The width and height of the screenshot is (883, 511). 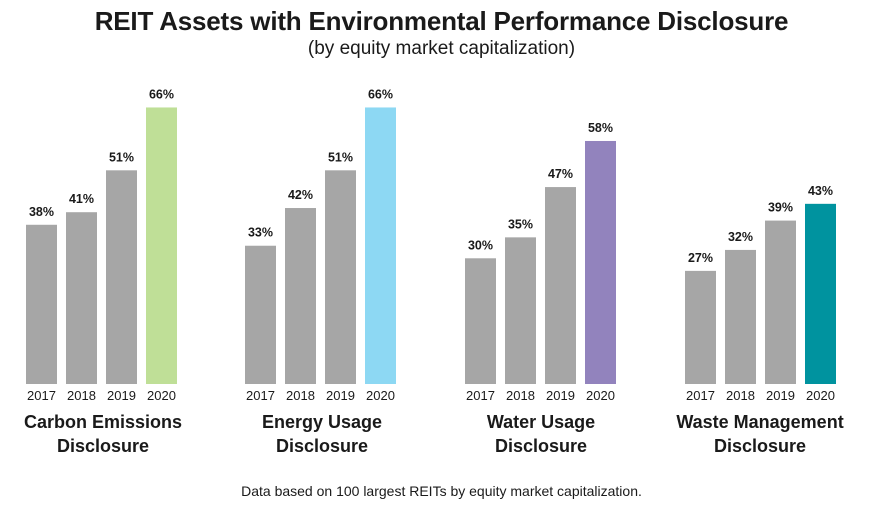 I want to click on data-label: 39%, so click(x=780, y=208).